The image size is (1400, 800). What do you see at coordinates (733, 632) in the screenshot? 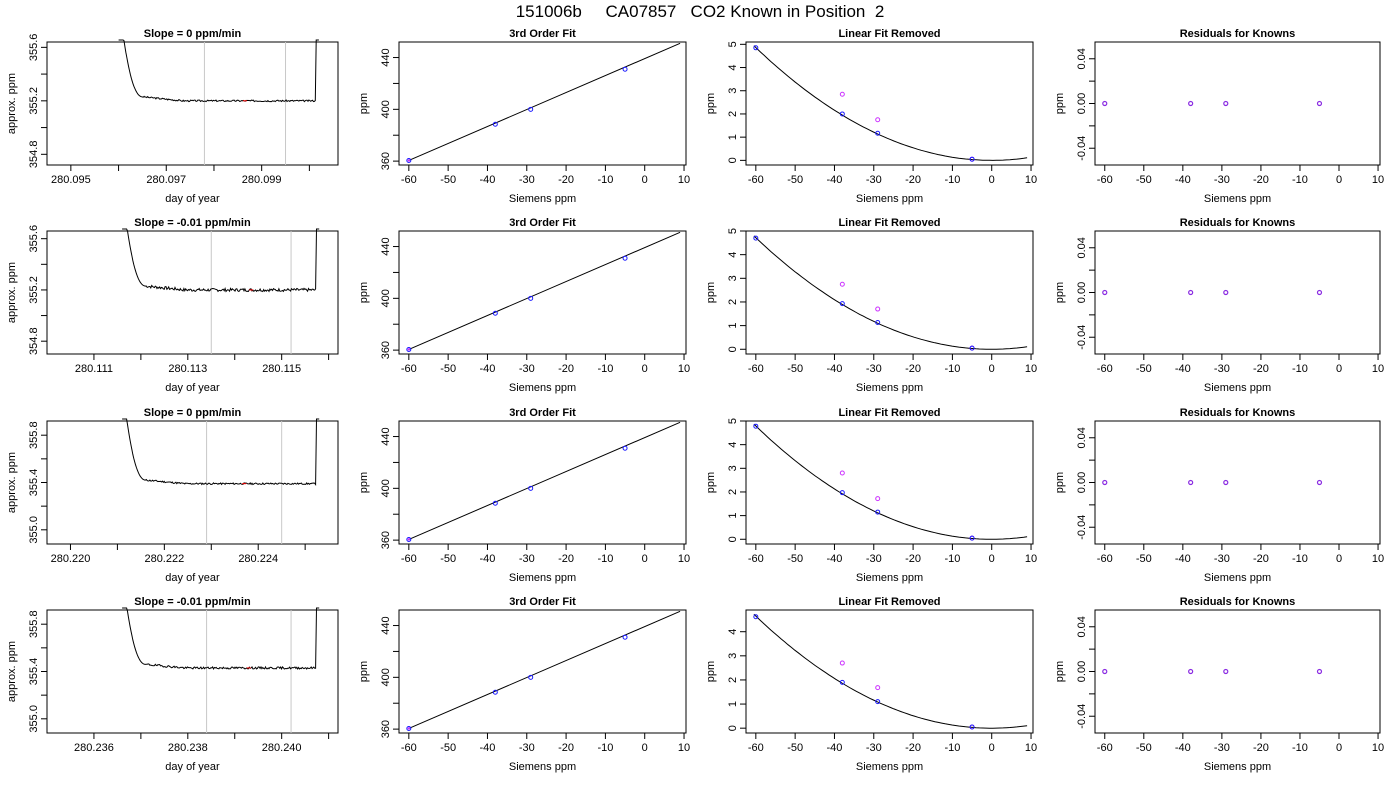
I see `y-tick-label: 4` at bounding box center [733, 632].